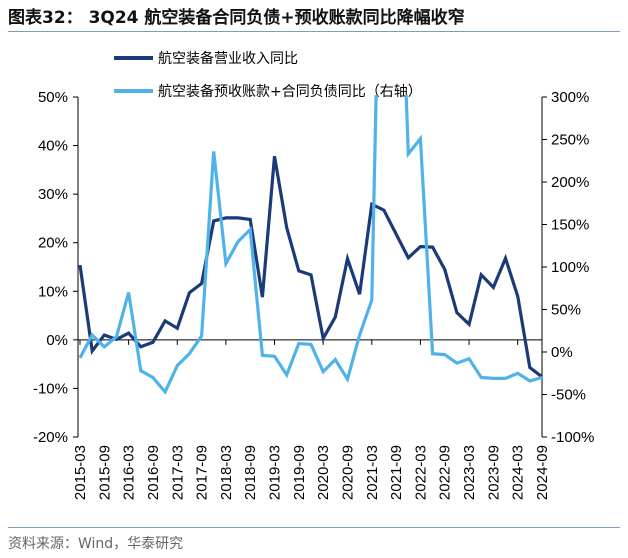  What do you see at coordinates (50, 437) in the screenshot?
I see `left-axis-tick-label: -20%` at bounding box center [50, 437].